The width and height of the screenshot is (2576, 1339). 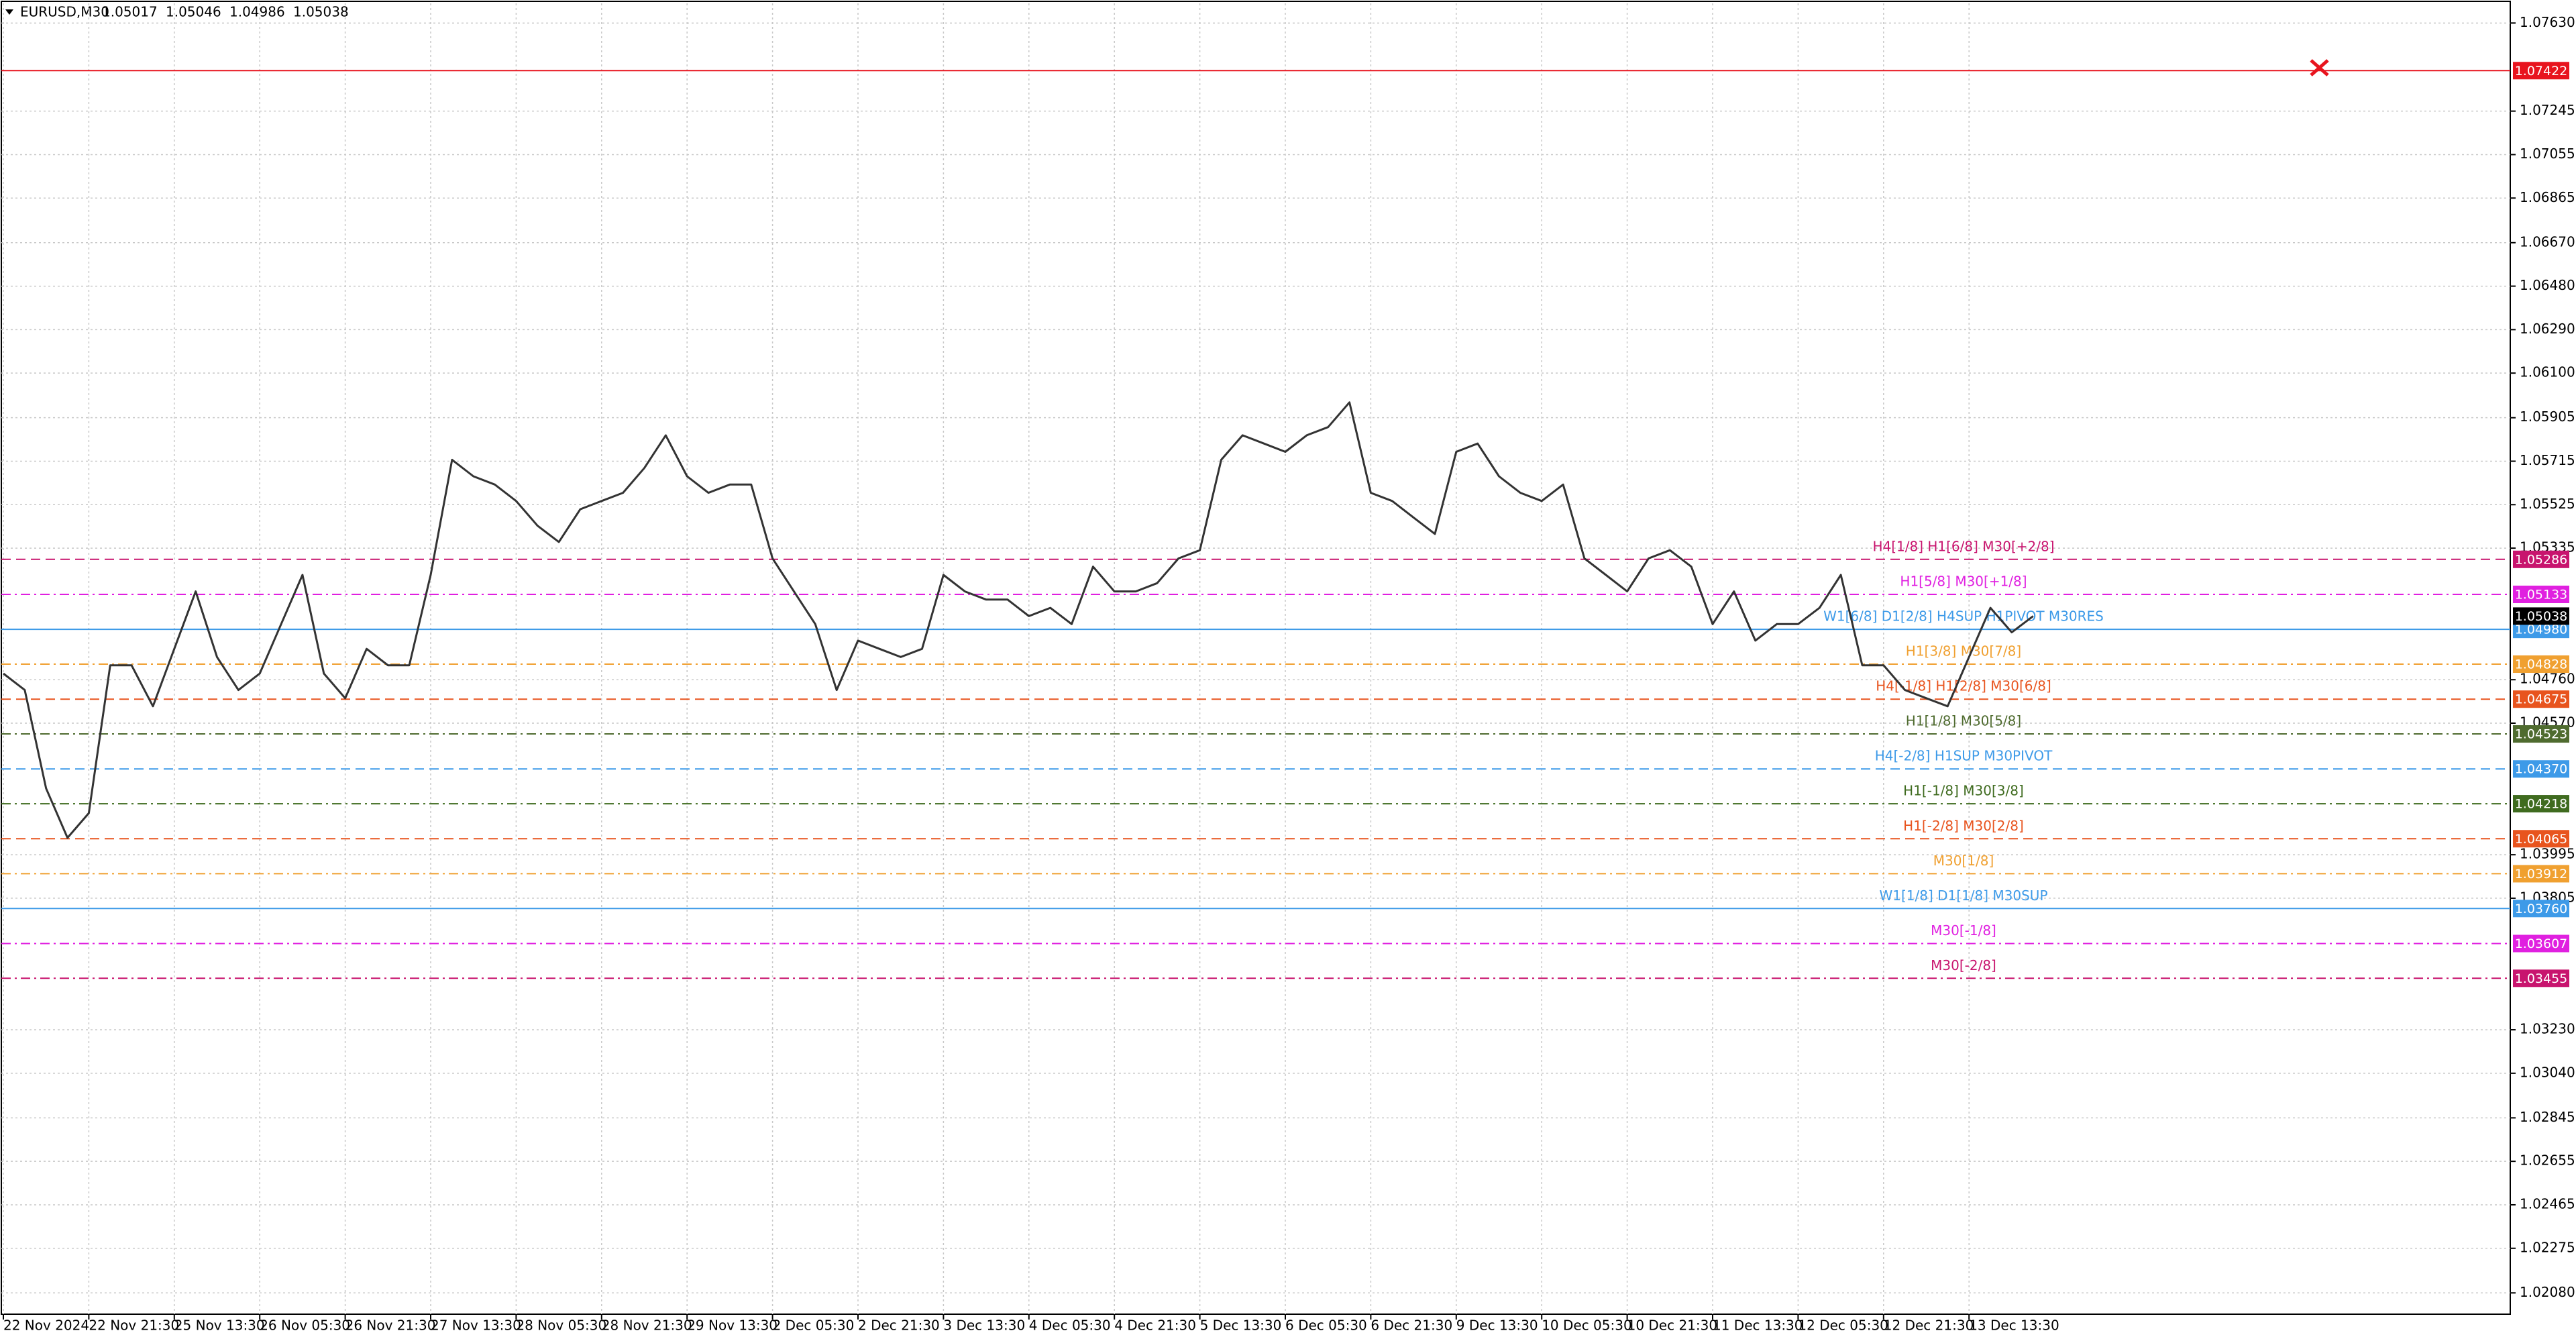 I want to click on level-label: H1[3/8] M30[7/8], so click(x=1963, y=651).